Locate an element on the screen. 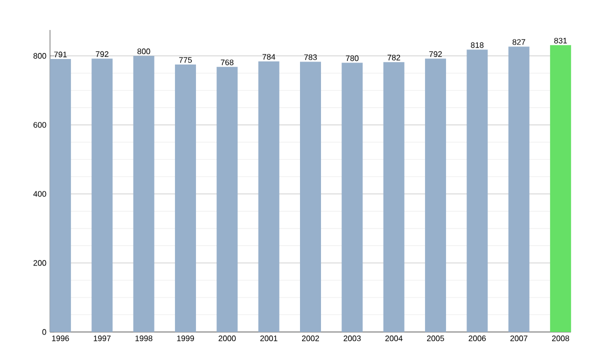  x-tick-label: 1999 is located at coordinates (185, 339).